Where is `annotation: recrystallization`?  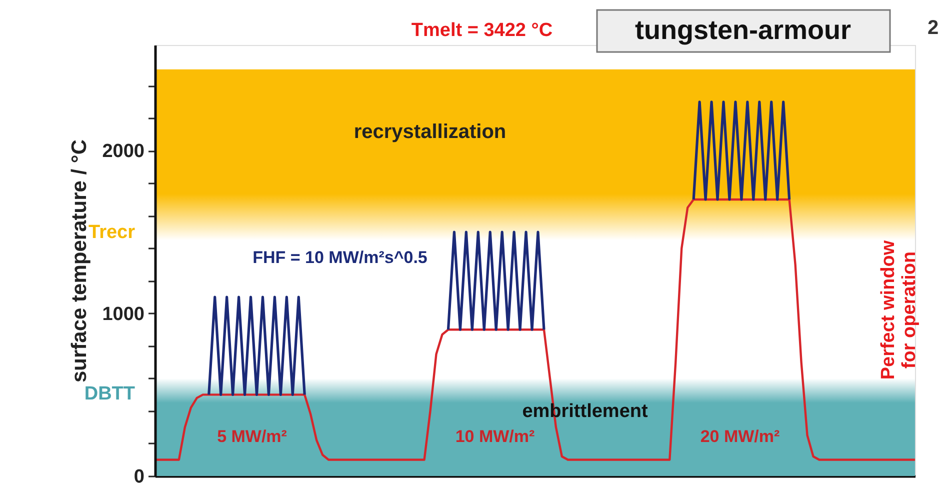 annotation: recrystallization is located at coordinates (430, 132).